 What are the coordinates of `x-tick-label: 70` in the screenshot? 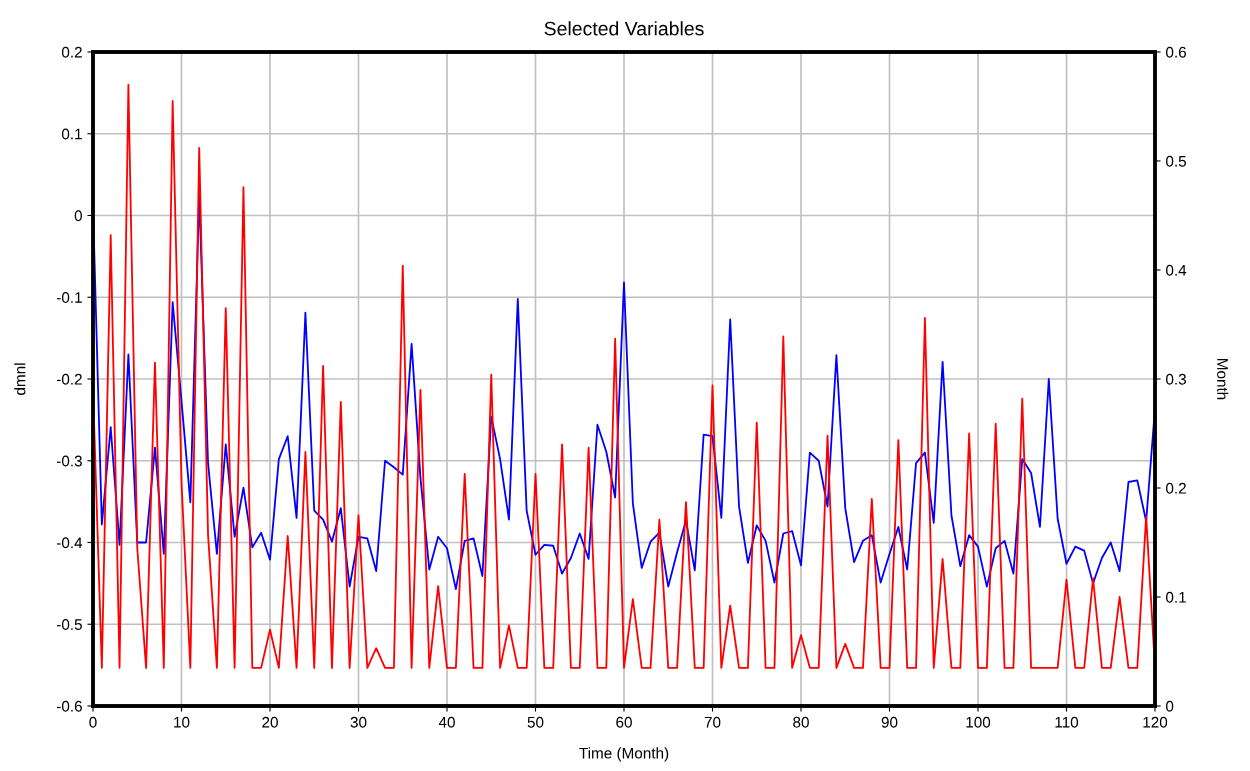 It's located at (712, 722).